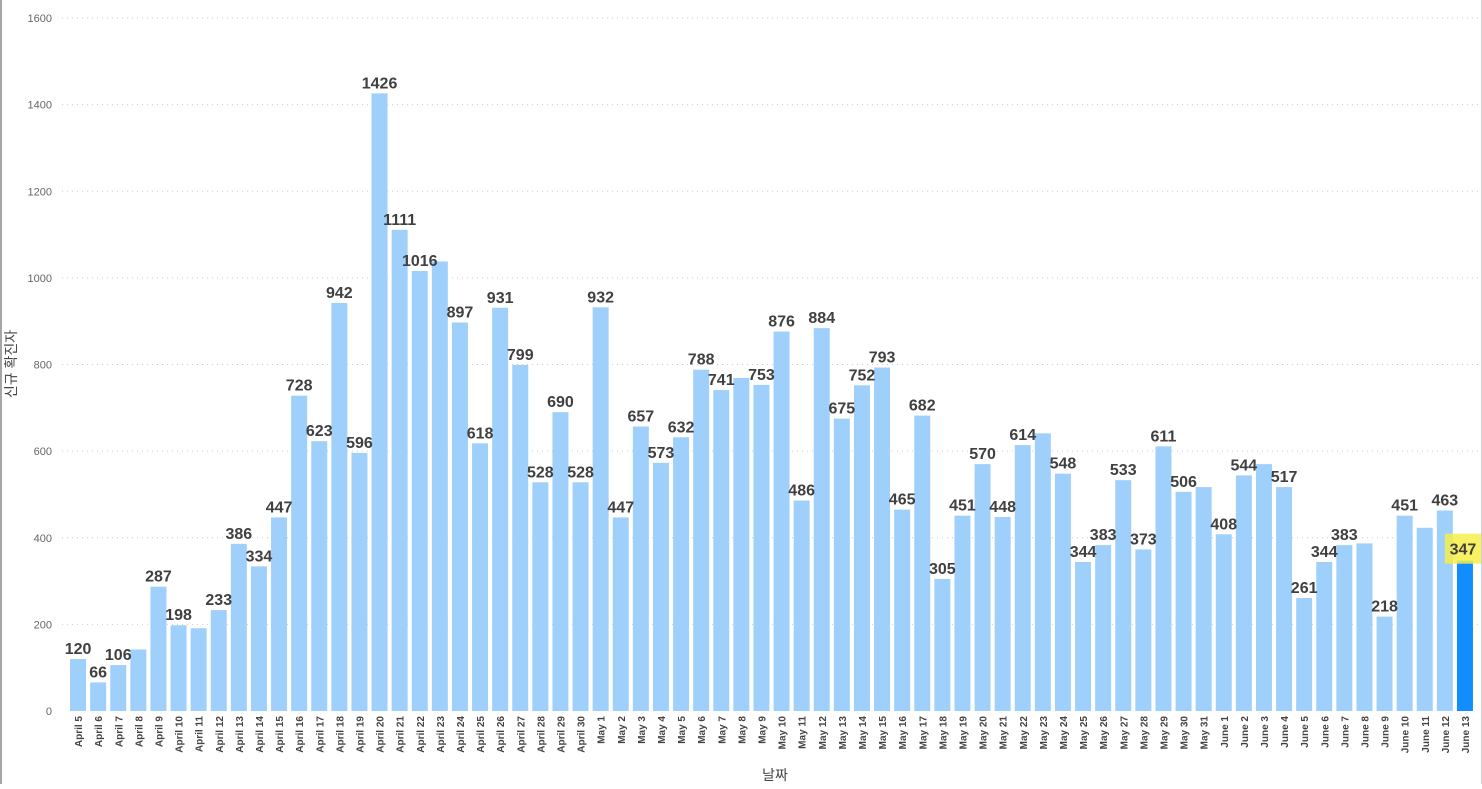  I want to click on x-tick-label: May 19, so click(963, 733).